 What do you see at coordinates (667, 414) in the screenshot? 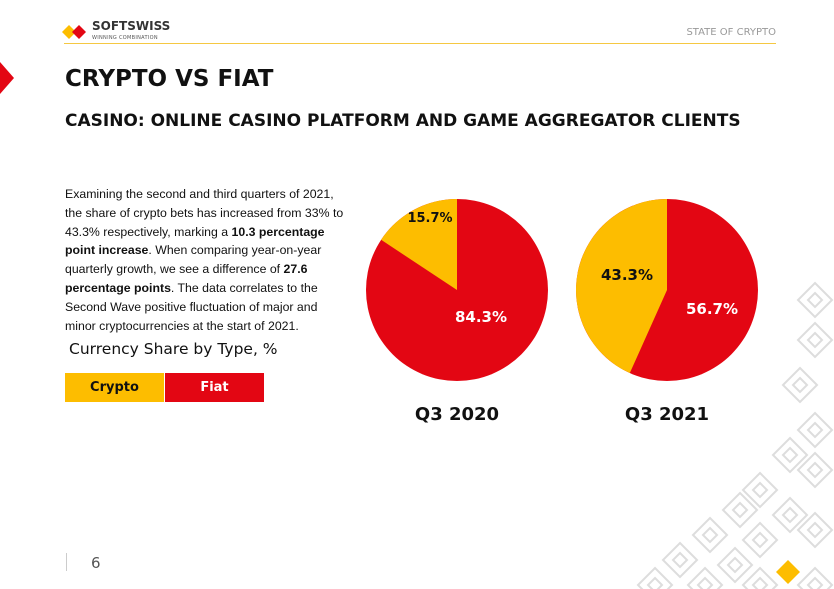
I see `pie-label-q3-2021: Q3 2021` at bounding box center [667, 414].